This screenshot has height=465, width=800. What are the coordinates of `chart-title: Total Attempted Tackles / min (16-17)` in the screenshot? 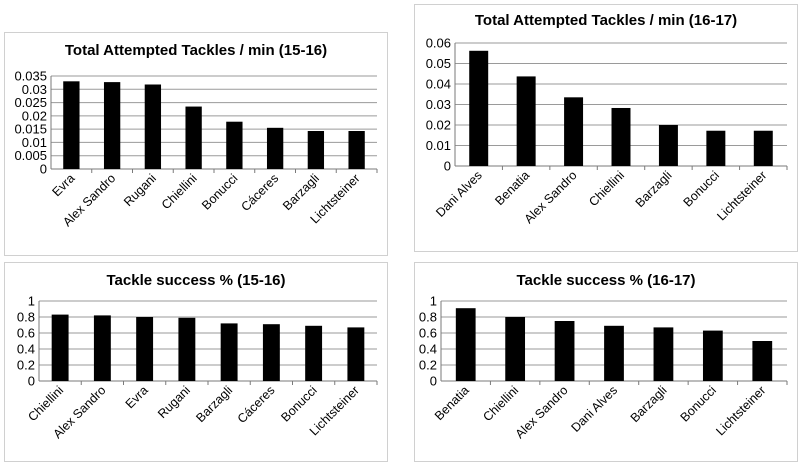 It's located at (606, 20).